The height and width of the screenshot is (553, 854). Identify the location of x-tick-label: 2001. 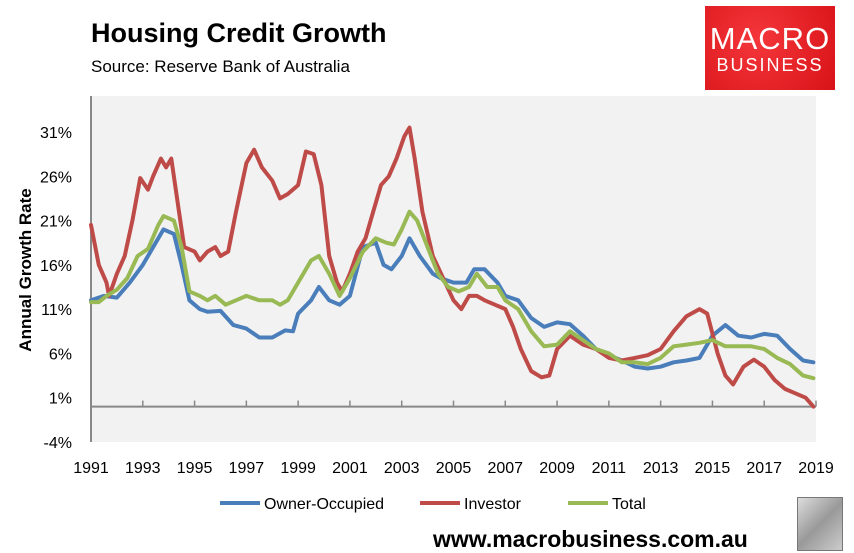
(350, 468).